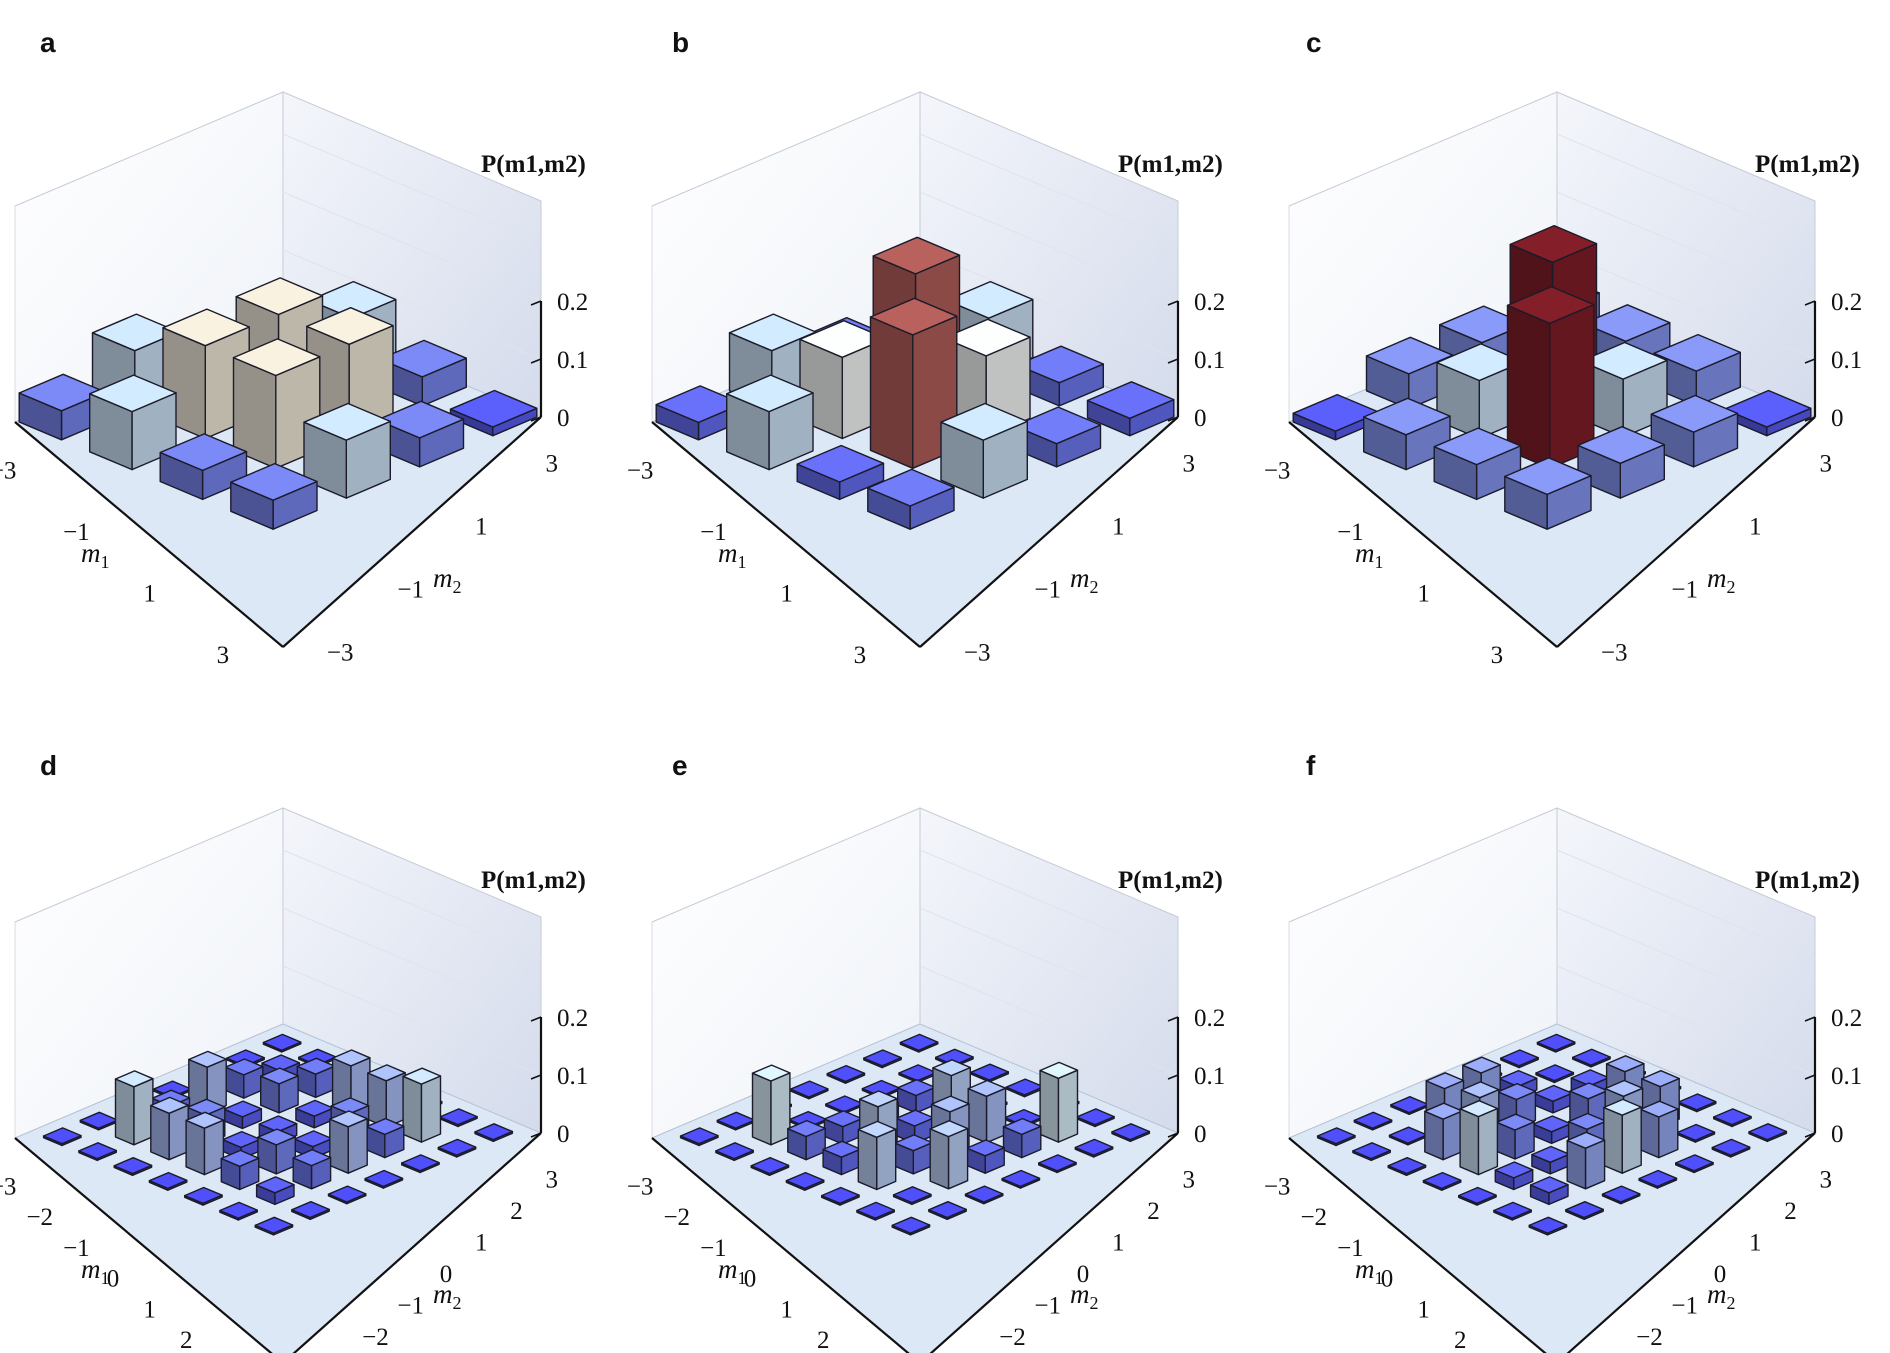  I want to click on bar-m1_1_m2_-3, so click(1697, 1103).